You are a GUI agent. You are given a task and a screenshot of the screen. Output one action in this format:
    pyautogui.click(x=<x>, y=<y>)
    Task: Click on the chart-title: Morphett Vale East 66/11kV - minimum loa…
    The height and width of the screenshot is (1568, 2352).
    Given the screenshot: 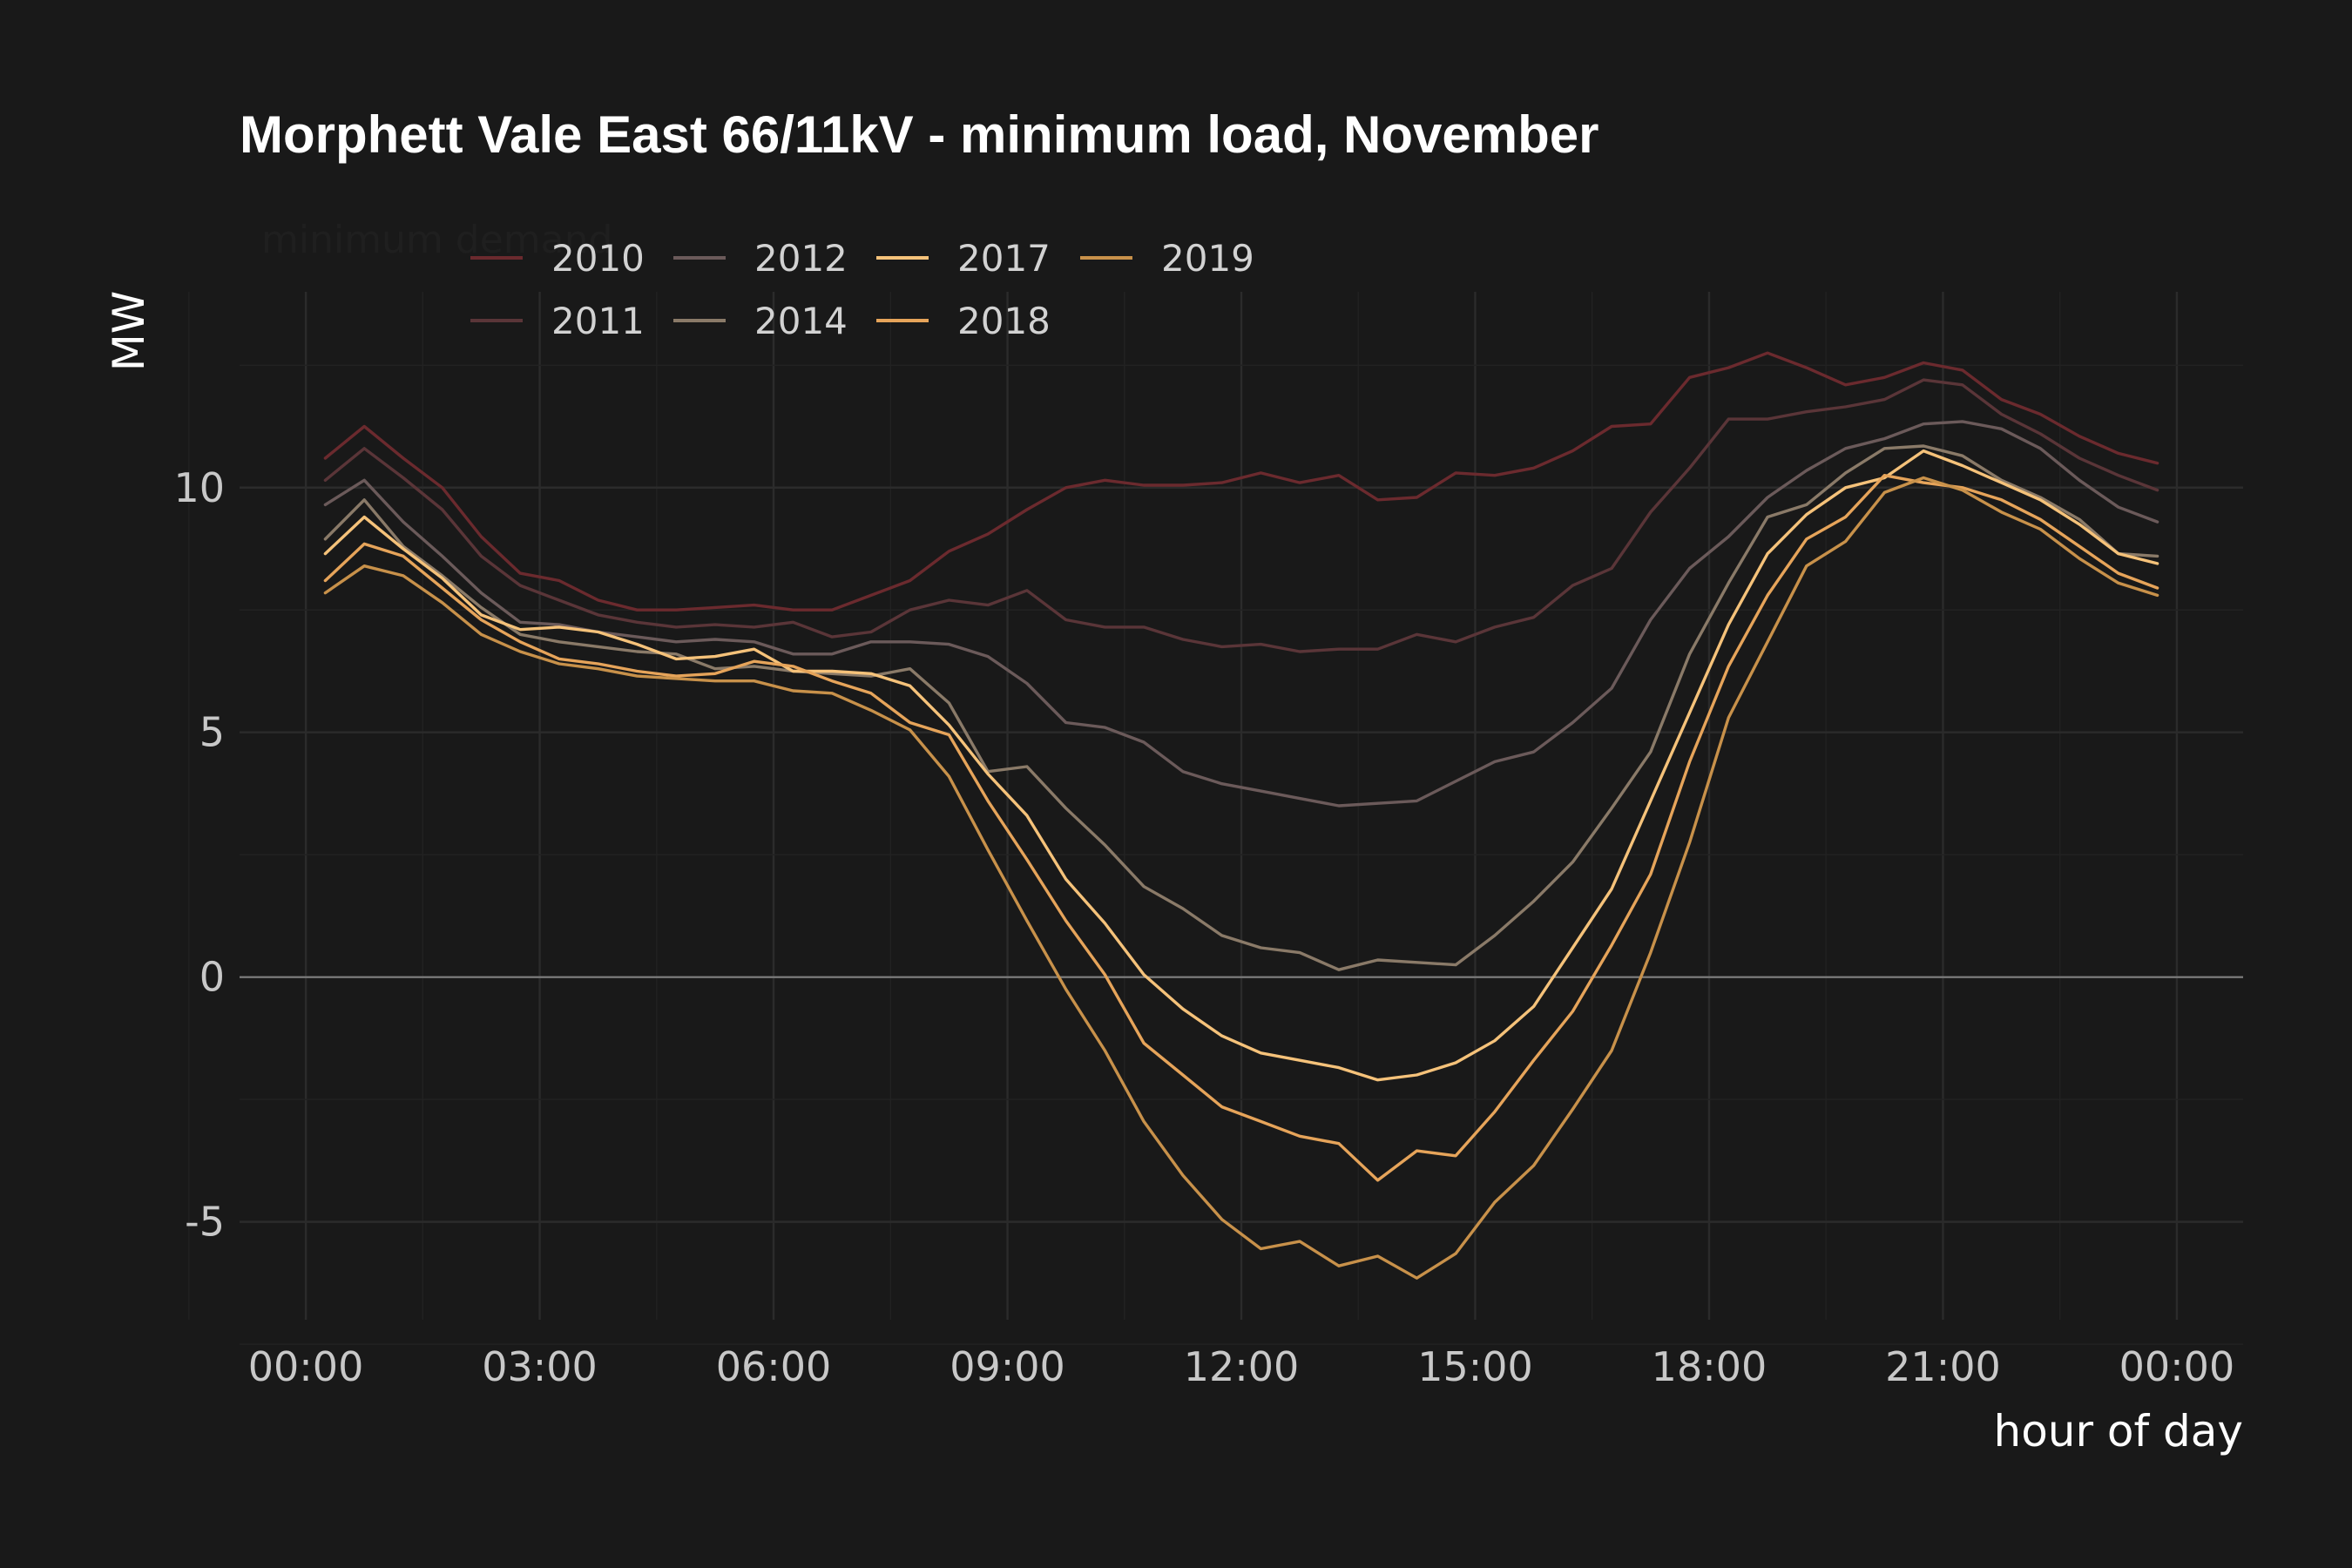 What is the action you would take?
    pyautogui.click(x=919, y=134)
    